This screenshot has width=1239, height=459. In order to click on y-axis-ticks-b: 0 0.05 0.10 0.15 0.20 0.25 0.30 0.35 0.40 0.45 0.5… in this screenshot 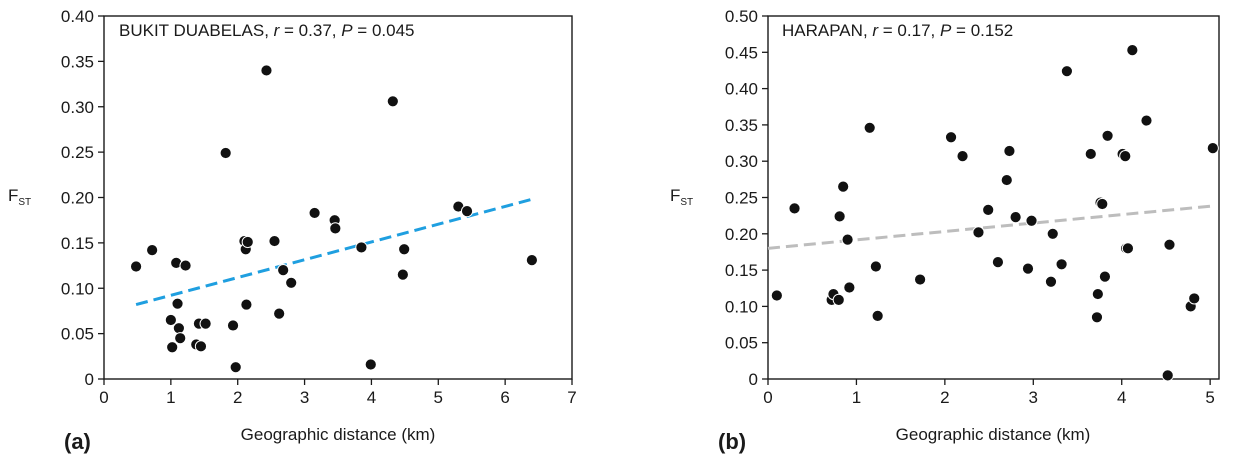, I will do `click(746, 198)`.